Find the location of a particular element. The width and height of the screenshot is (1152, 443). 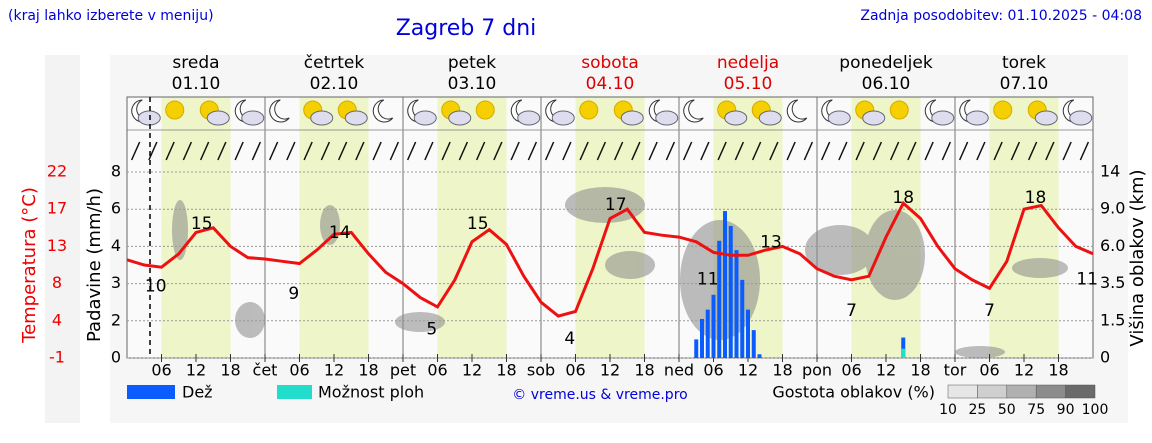

temp-tick-label: -1 is located at coordinates (57, 357).